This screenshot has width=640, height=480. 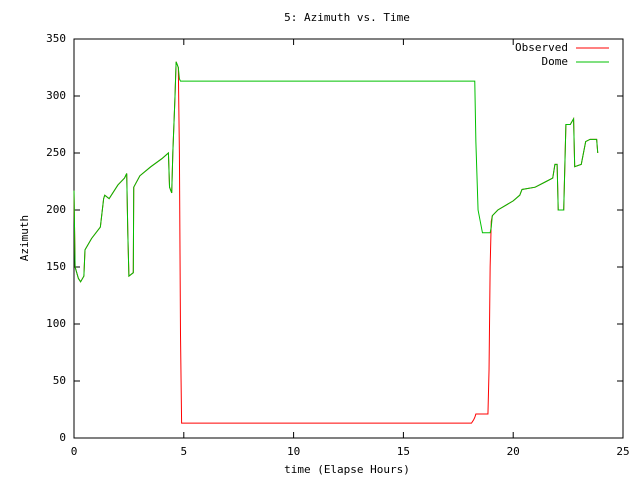 I want to click on y-tick-label: 100, so click(x=56, y=323).